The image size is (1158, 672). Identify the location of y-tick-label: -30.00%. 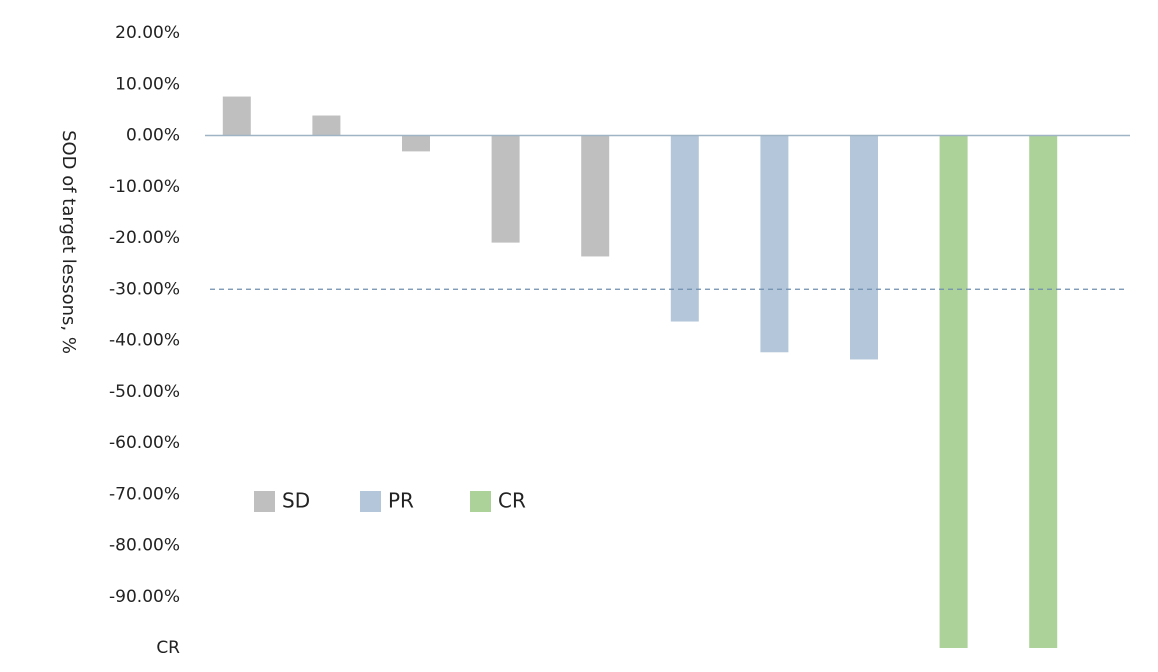
(144, 289).